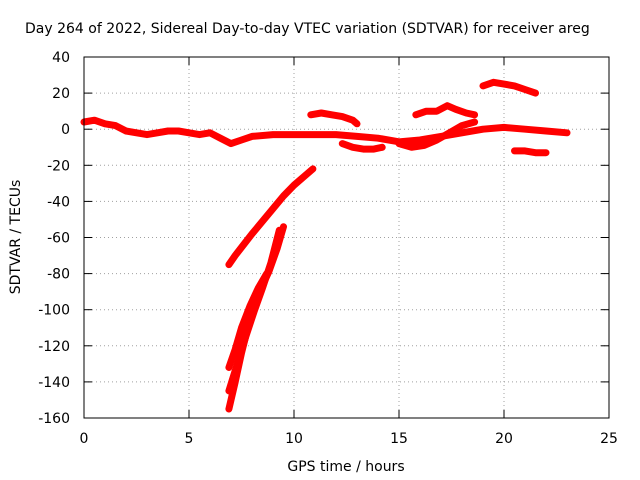 This screenshot has width=640, height=480. Describe the element at coordinates (61, 94) in the screenshot. I see `y-tick-label: 20` at that location.